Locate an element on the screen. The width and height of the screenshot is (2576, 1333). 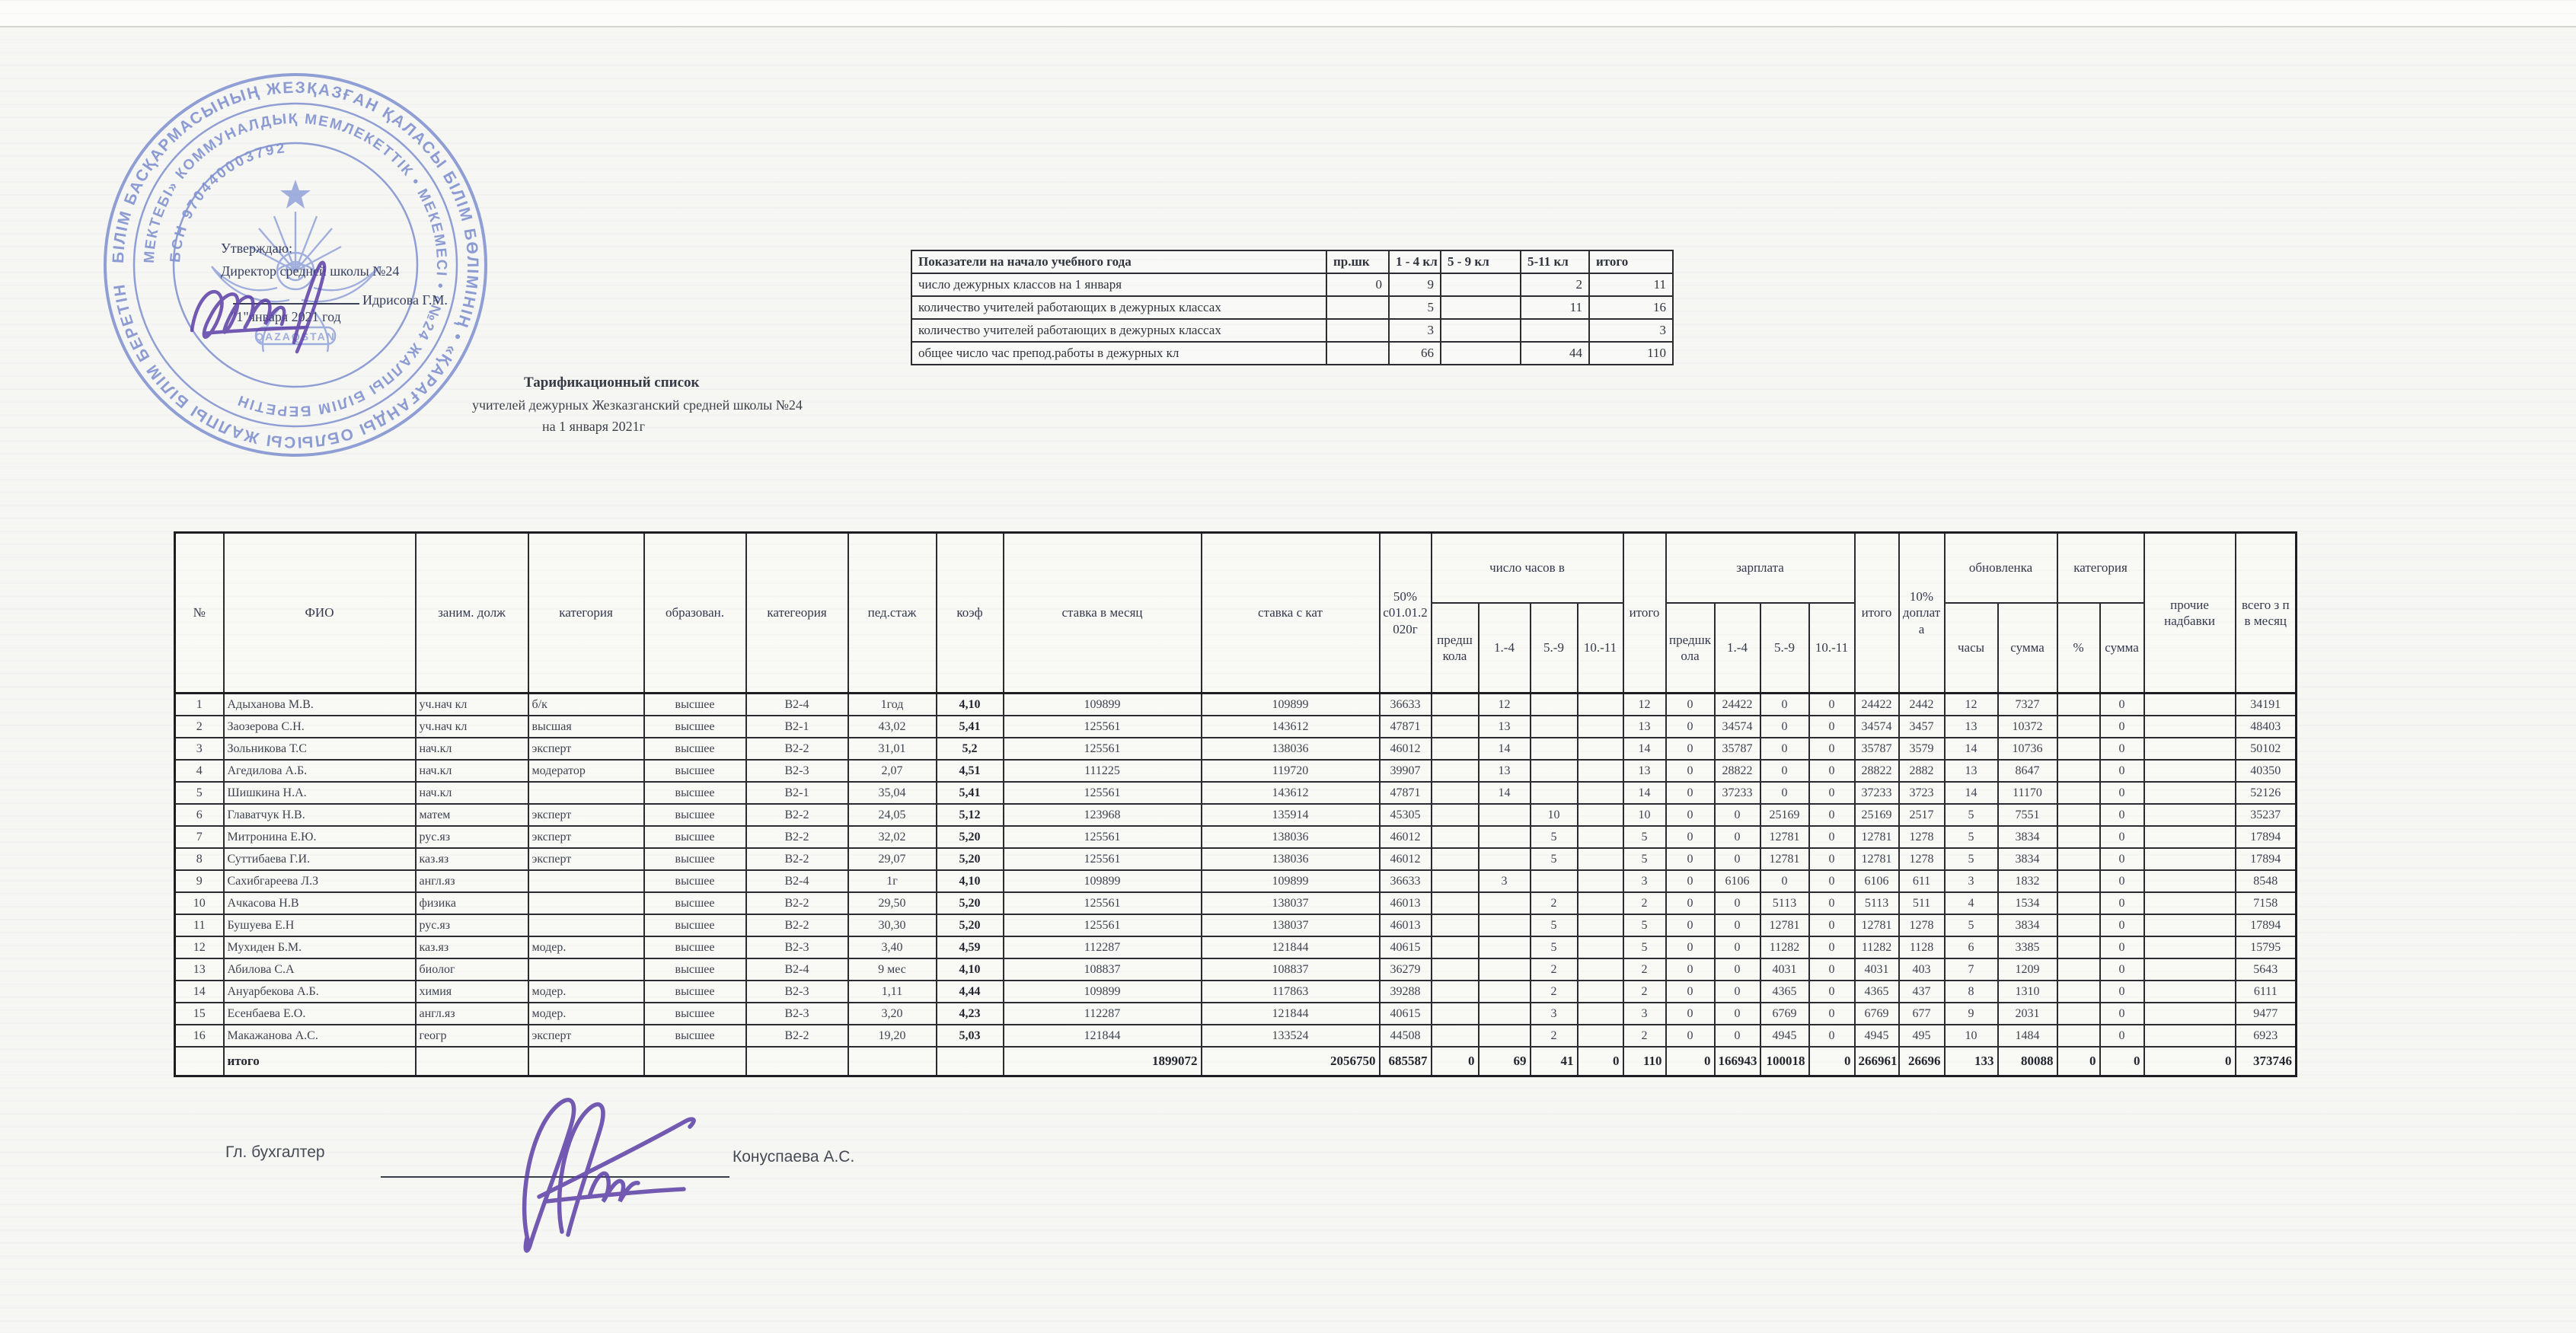
table-cell: 46013 is located at coordinates (1405, 903).